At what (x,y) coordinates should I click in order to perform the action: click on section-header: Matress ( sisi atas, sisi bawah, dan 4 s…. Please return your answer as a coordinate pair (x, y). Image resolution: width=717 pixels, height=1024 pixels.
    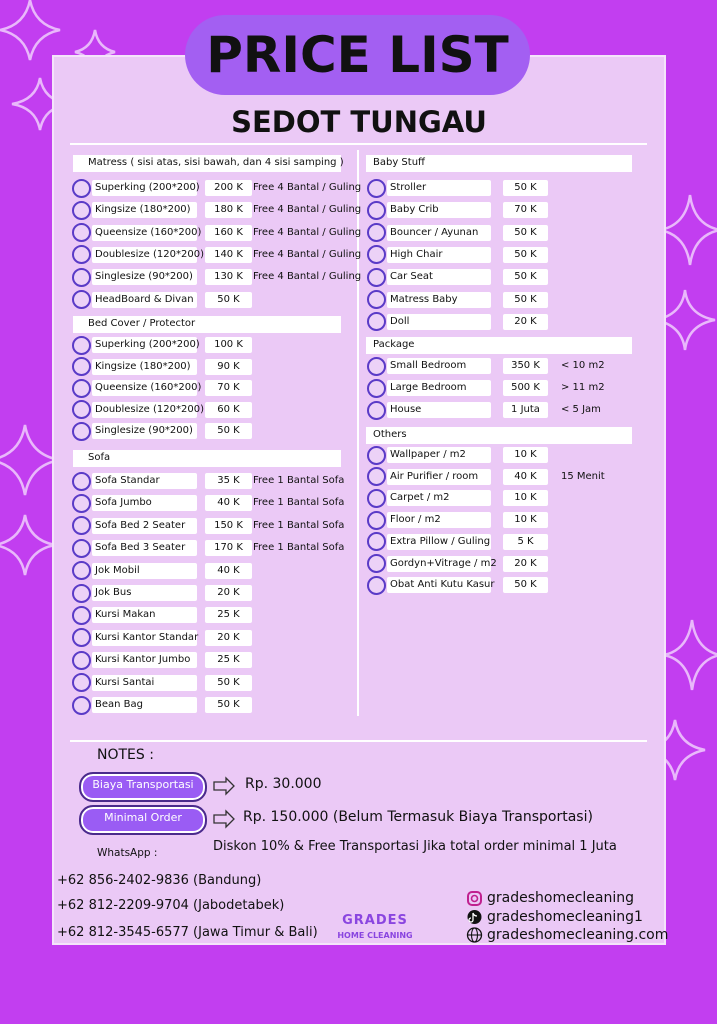
    Looking at the image, I should click on (208, 163).